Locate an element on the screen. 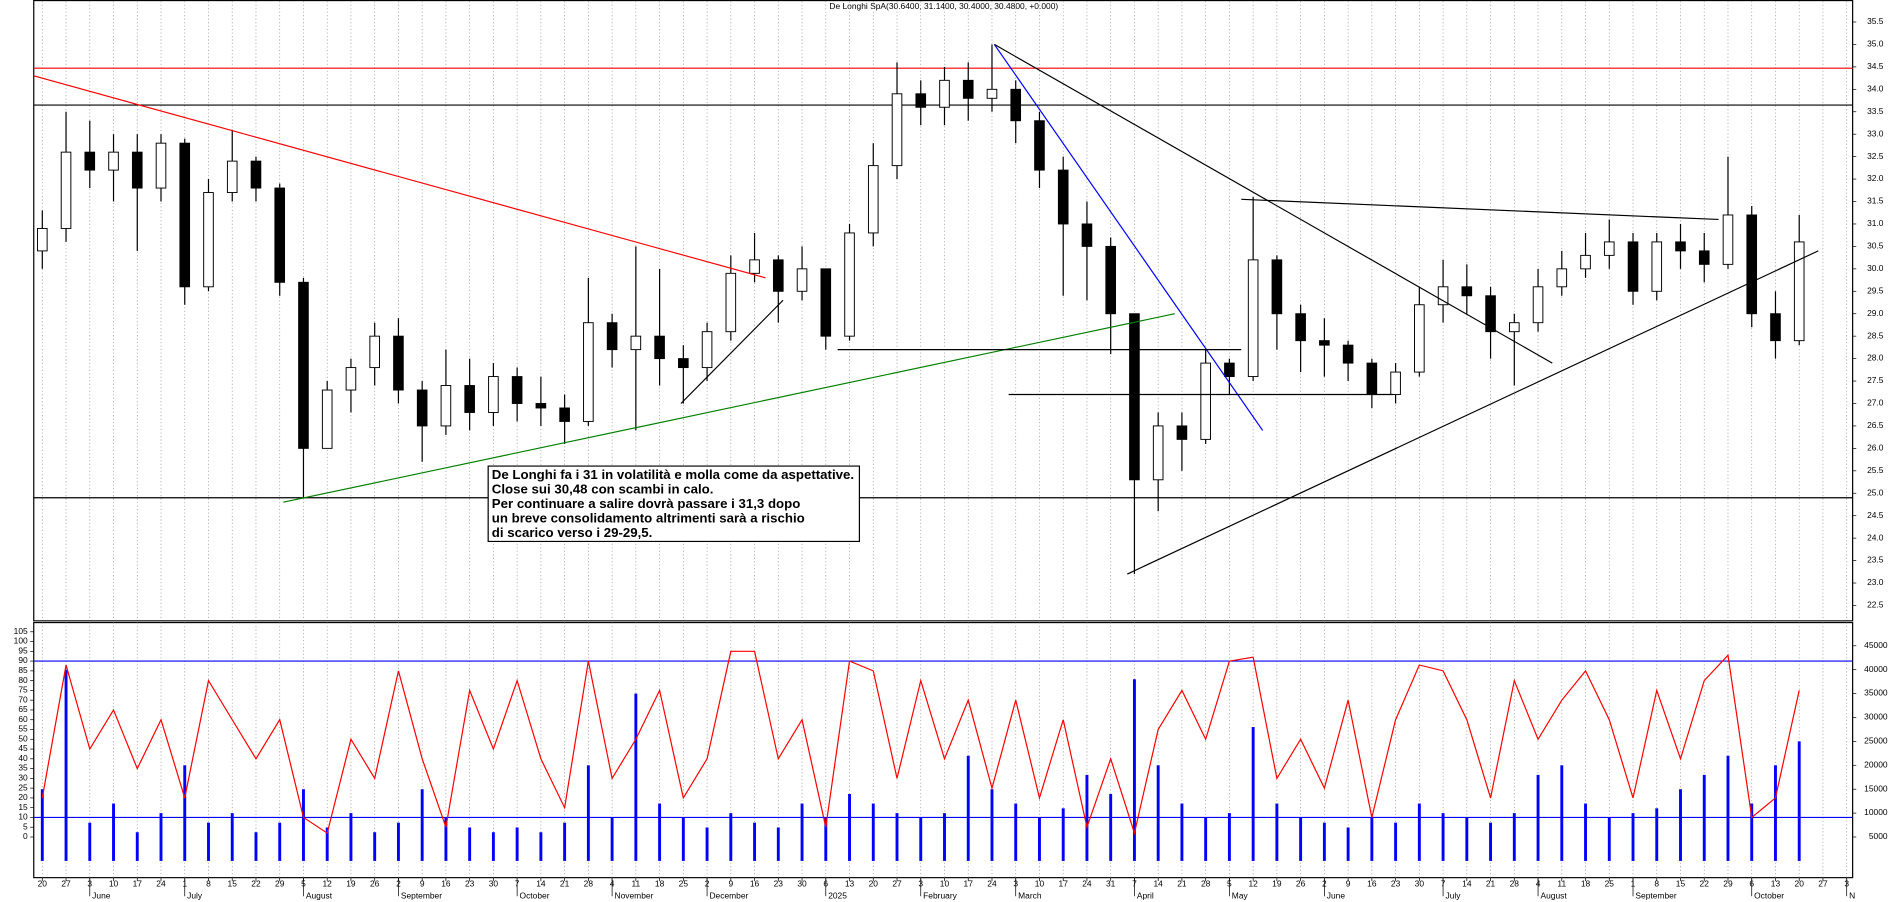 The width and height of the screenshot is (1890, 902). month-label: June is located at coordinates (1336, 895).